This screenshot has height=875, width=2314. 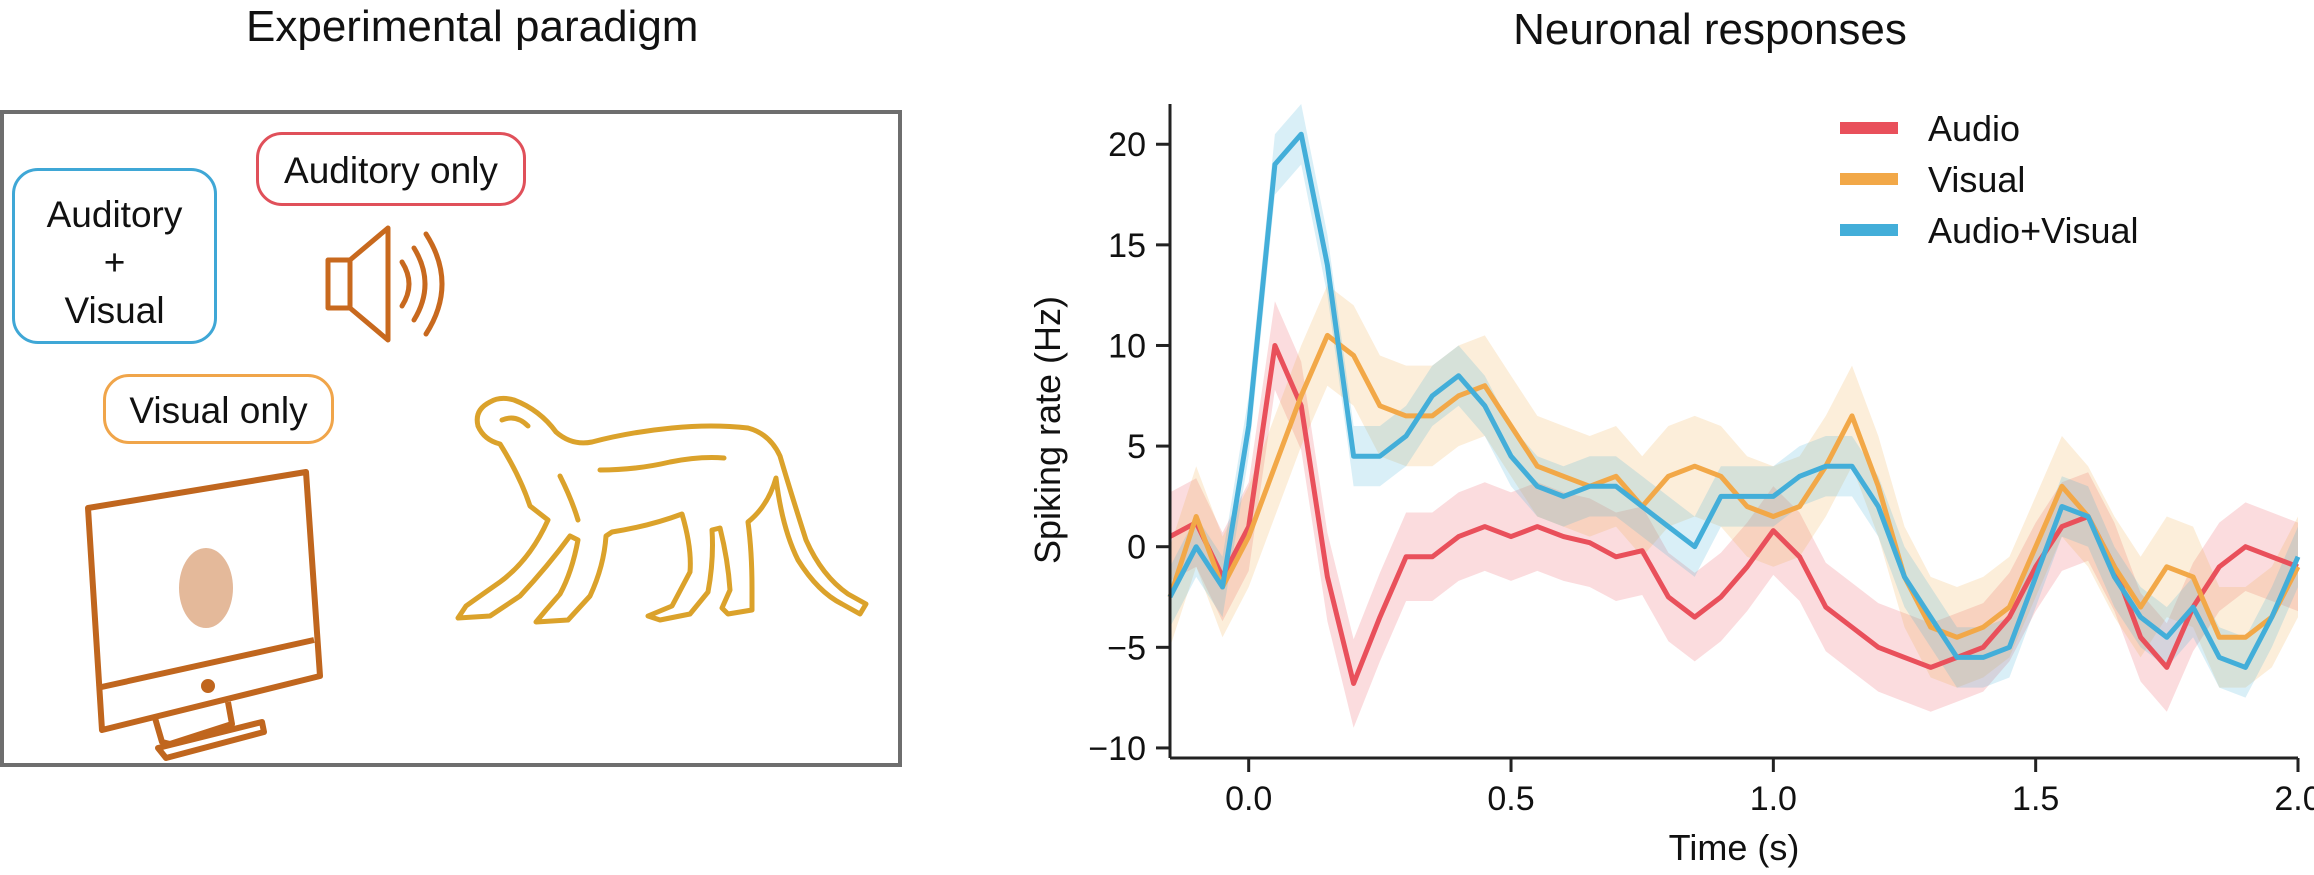 I want to click on x-axis-ticks: 0.0 0.5 1.0 1.5 2.0, so click(x=1769, y=788).